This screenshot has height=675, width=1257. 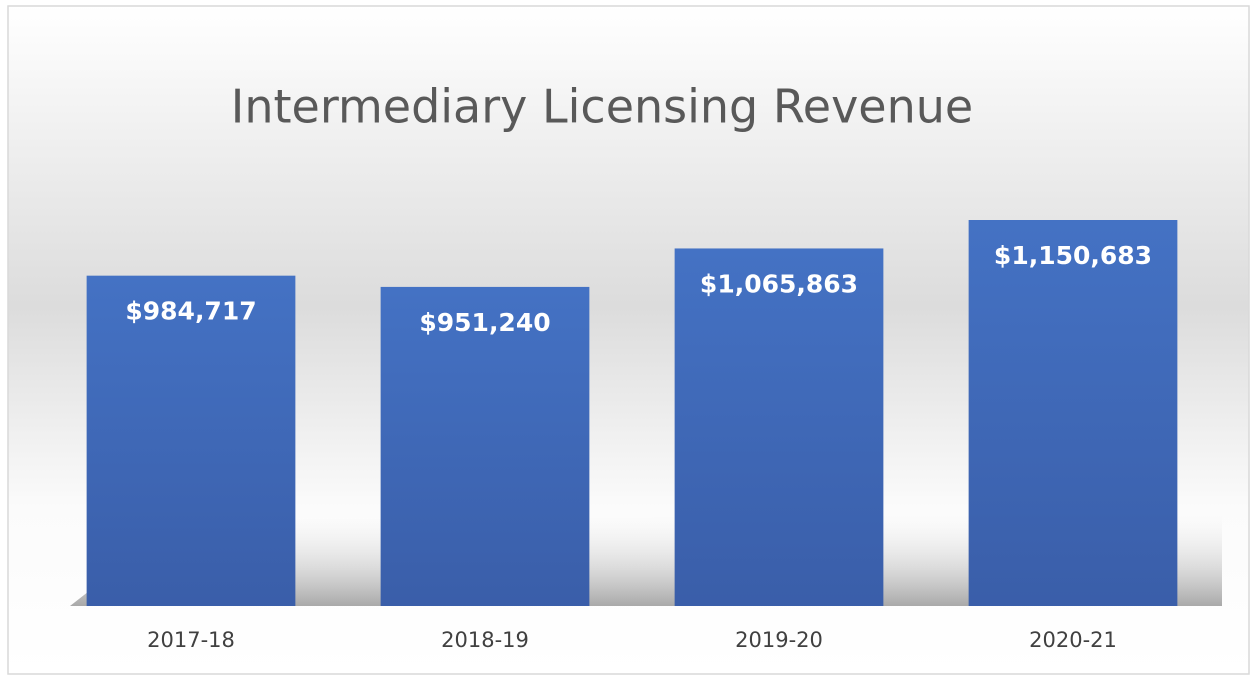 What do you see at coordinates (779, 640) in the screenshot?
I see `x-tick-label: 2019-20` at bounding box center [779, 640].